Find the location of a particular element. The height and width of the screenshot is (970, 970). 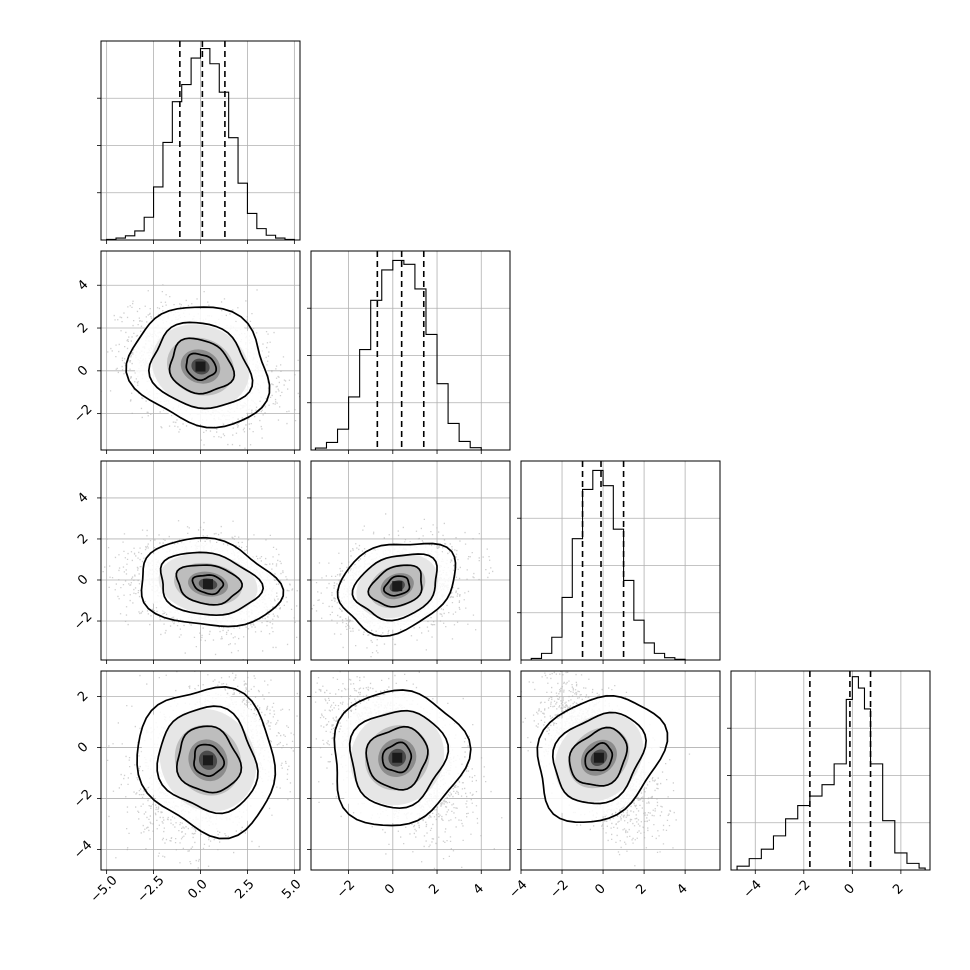

x-tick-label: 2.5 is located at coordinates (244, 889).